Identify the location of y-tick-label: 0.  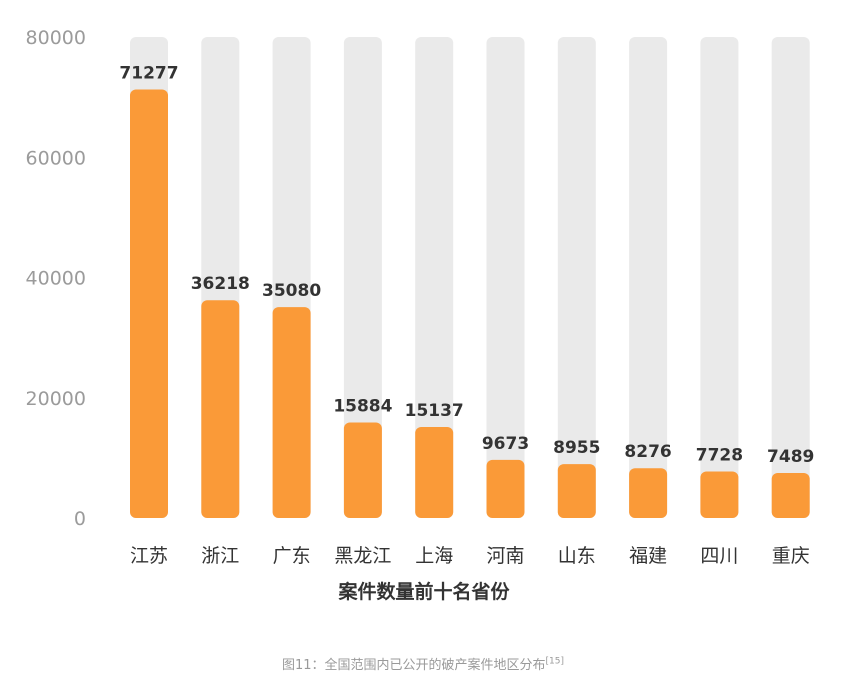
(80, 519).